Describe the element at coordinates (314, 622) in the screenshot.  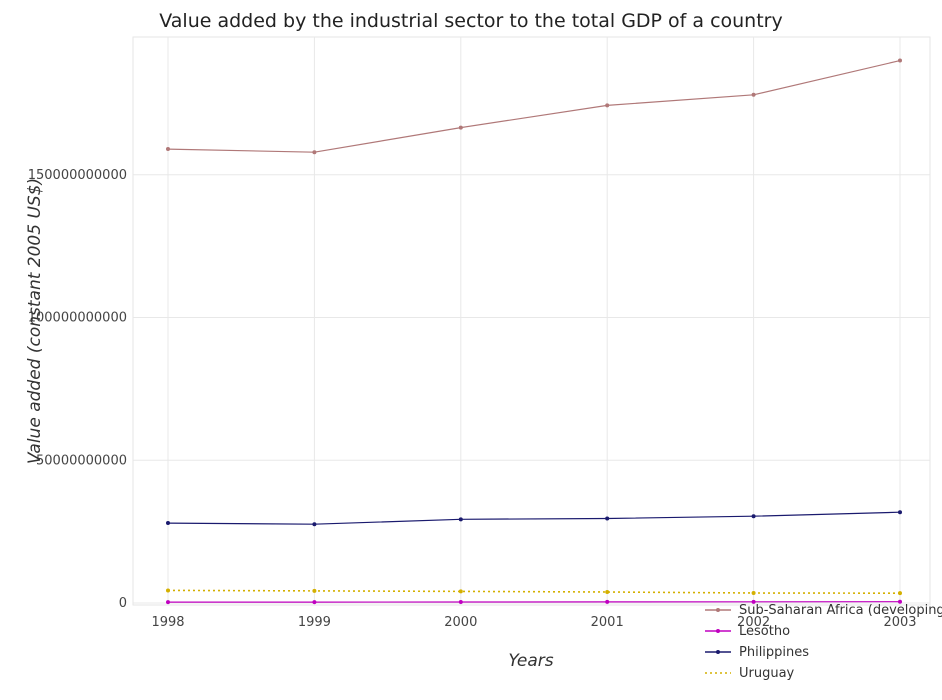
I see `x-tick-label: 1999` at that location.